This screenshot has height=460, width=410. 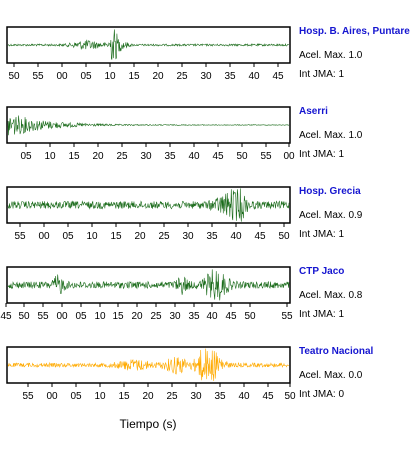 What do you see at coordinates (336, 351) in the screenshot?
I see `station-name: Teatro Nacional` at bounding box center [336, 351].